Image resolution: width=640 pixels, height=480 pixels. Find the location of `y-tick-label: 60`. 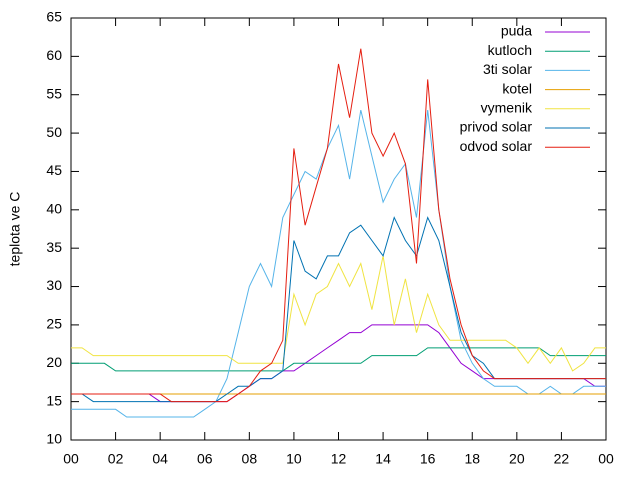

y-tick-label: 60 is located at coordinates (54, 55).